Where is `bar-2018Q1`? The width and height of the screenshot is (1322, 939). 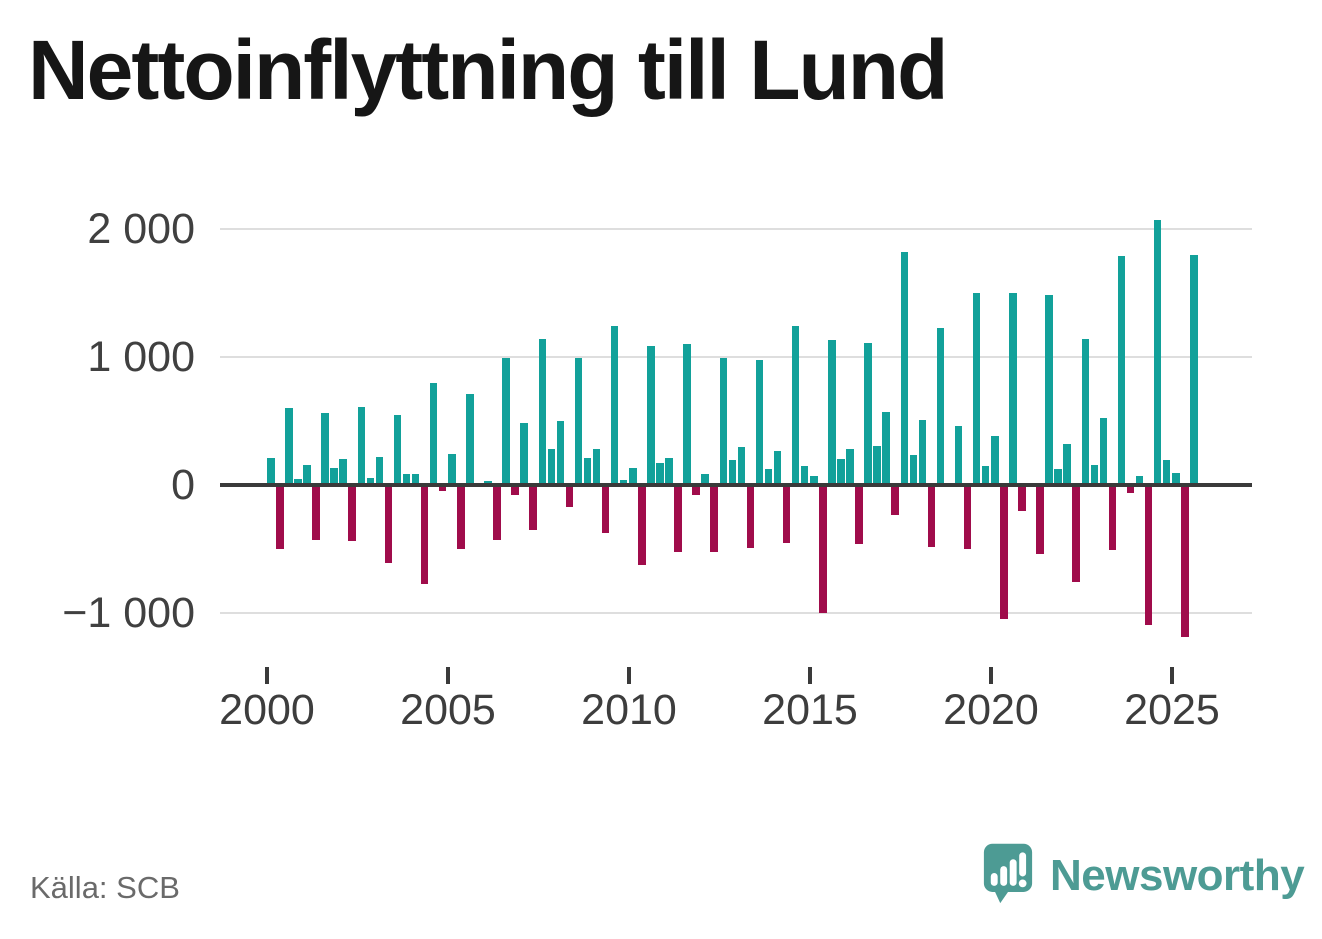 bar-2018Q1 is located at coordinates (922, 452).